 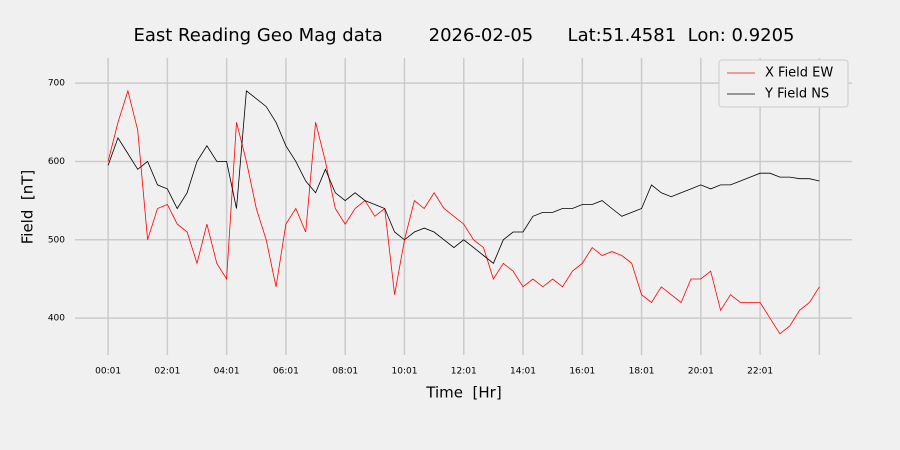 What do you see at coordinates (783, 83) in the screenshot?
I see `legend-box` at bounding box center [783, 83].